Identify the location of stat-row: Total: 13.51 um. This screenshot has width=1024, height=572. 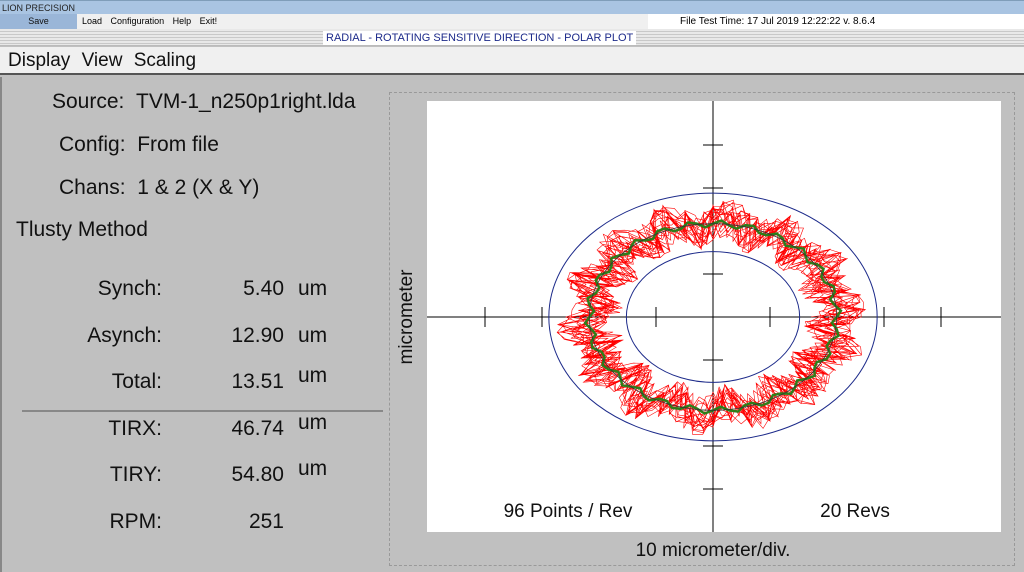
(164, 379).